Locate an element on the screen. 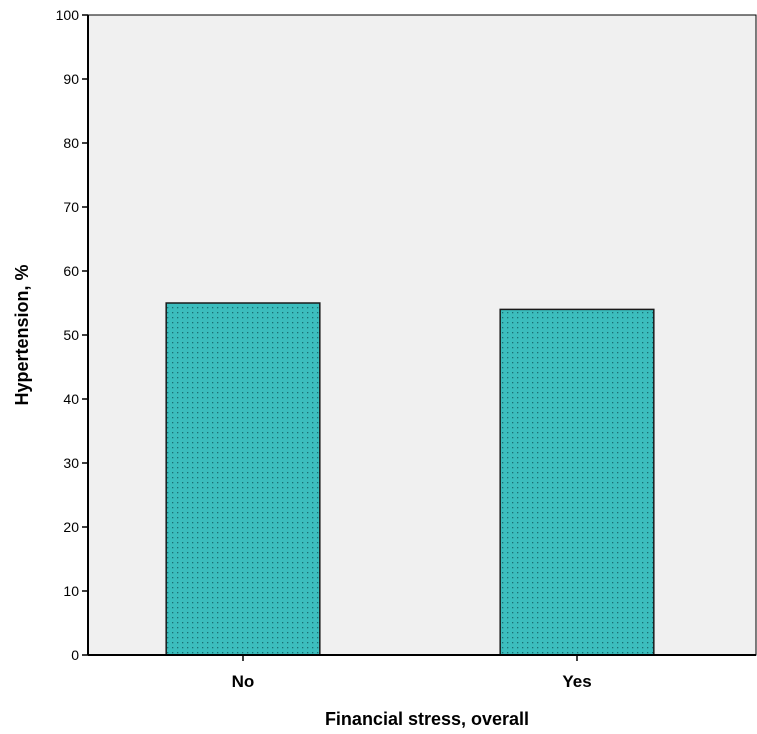 Image resolution: width=757 pixels, height=734 pixels. y-tick-label: 50 is located at coordinates (71, 335).